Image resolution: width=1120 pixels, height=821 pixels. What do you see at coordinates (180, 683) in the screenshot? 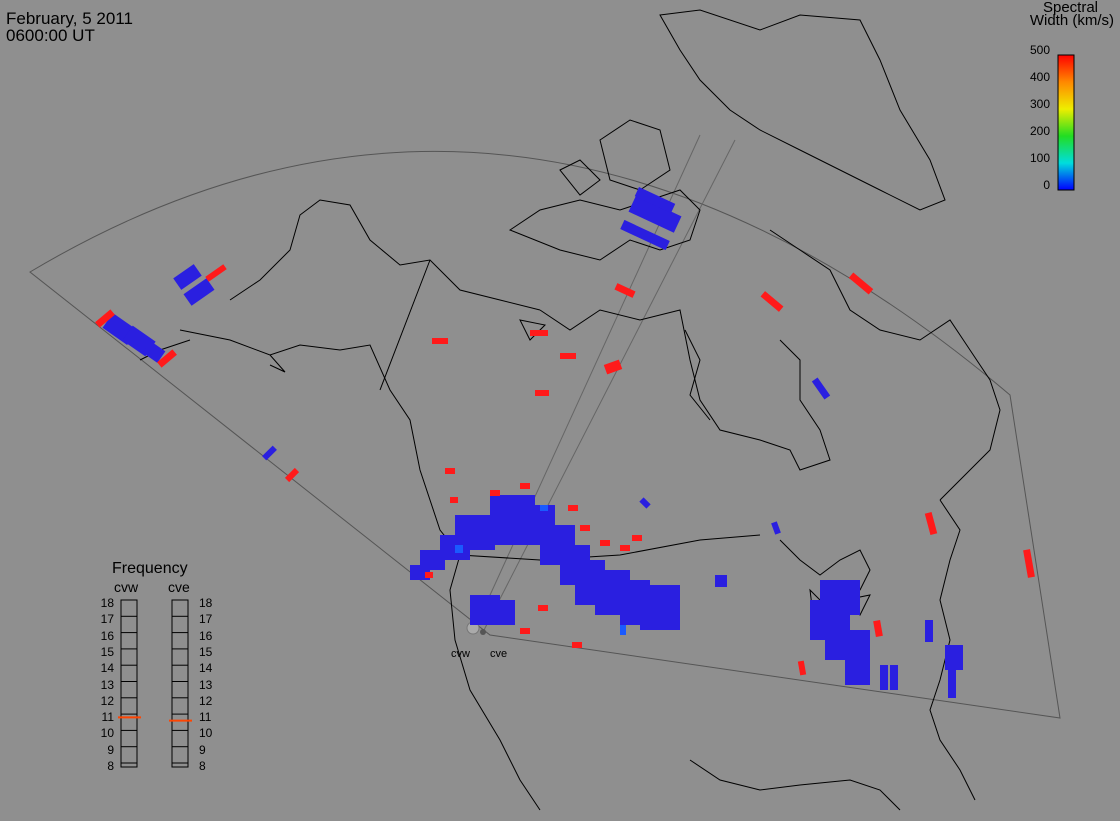
I see `frequency-scale-cve` at bounding box center [180, 683].